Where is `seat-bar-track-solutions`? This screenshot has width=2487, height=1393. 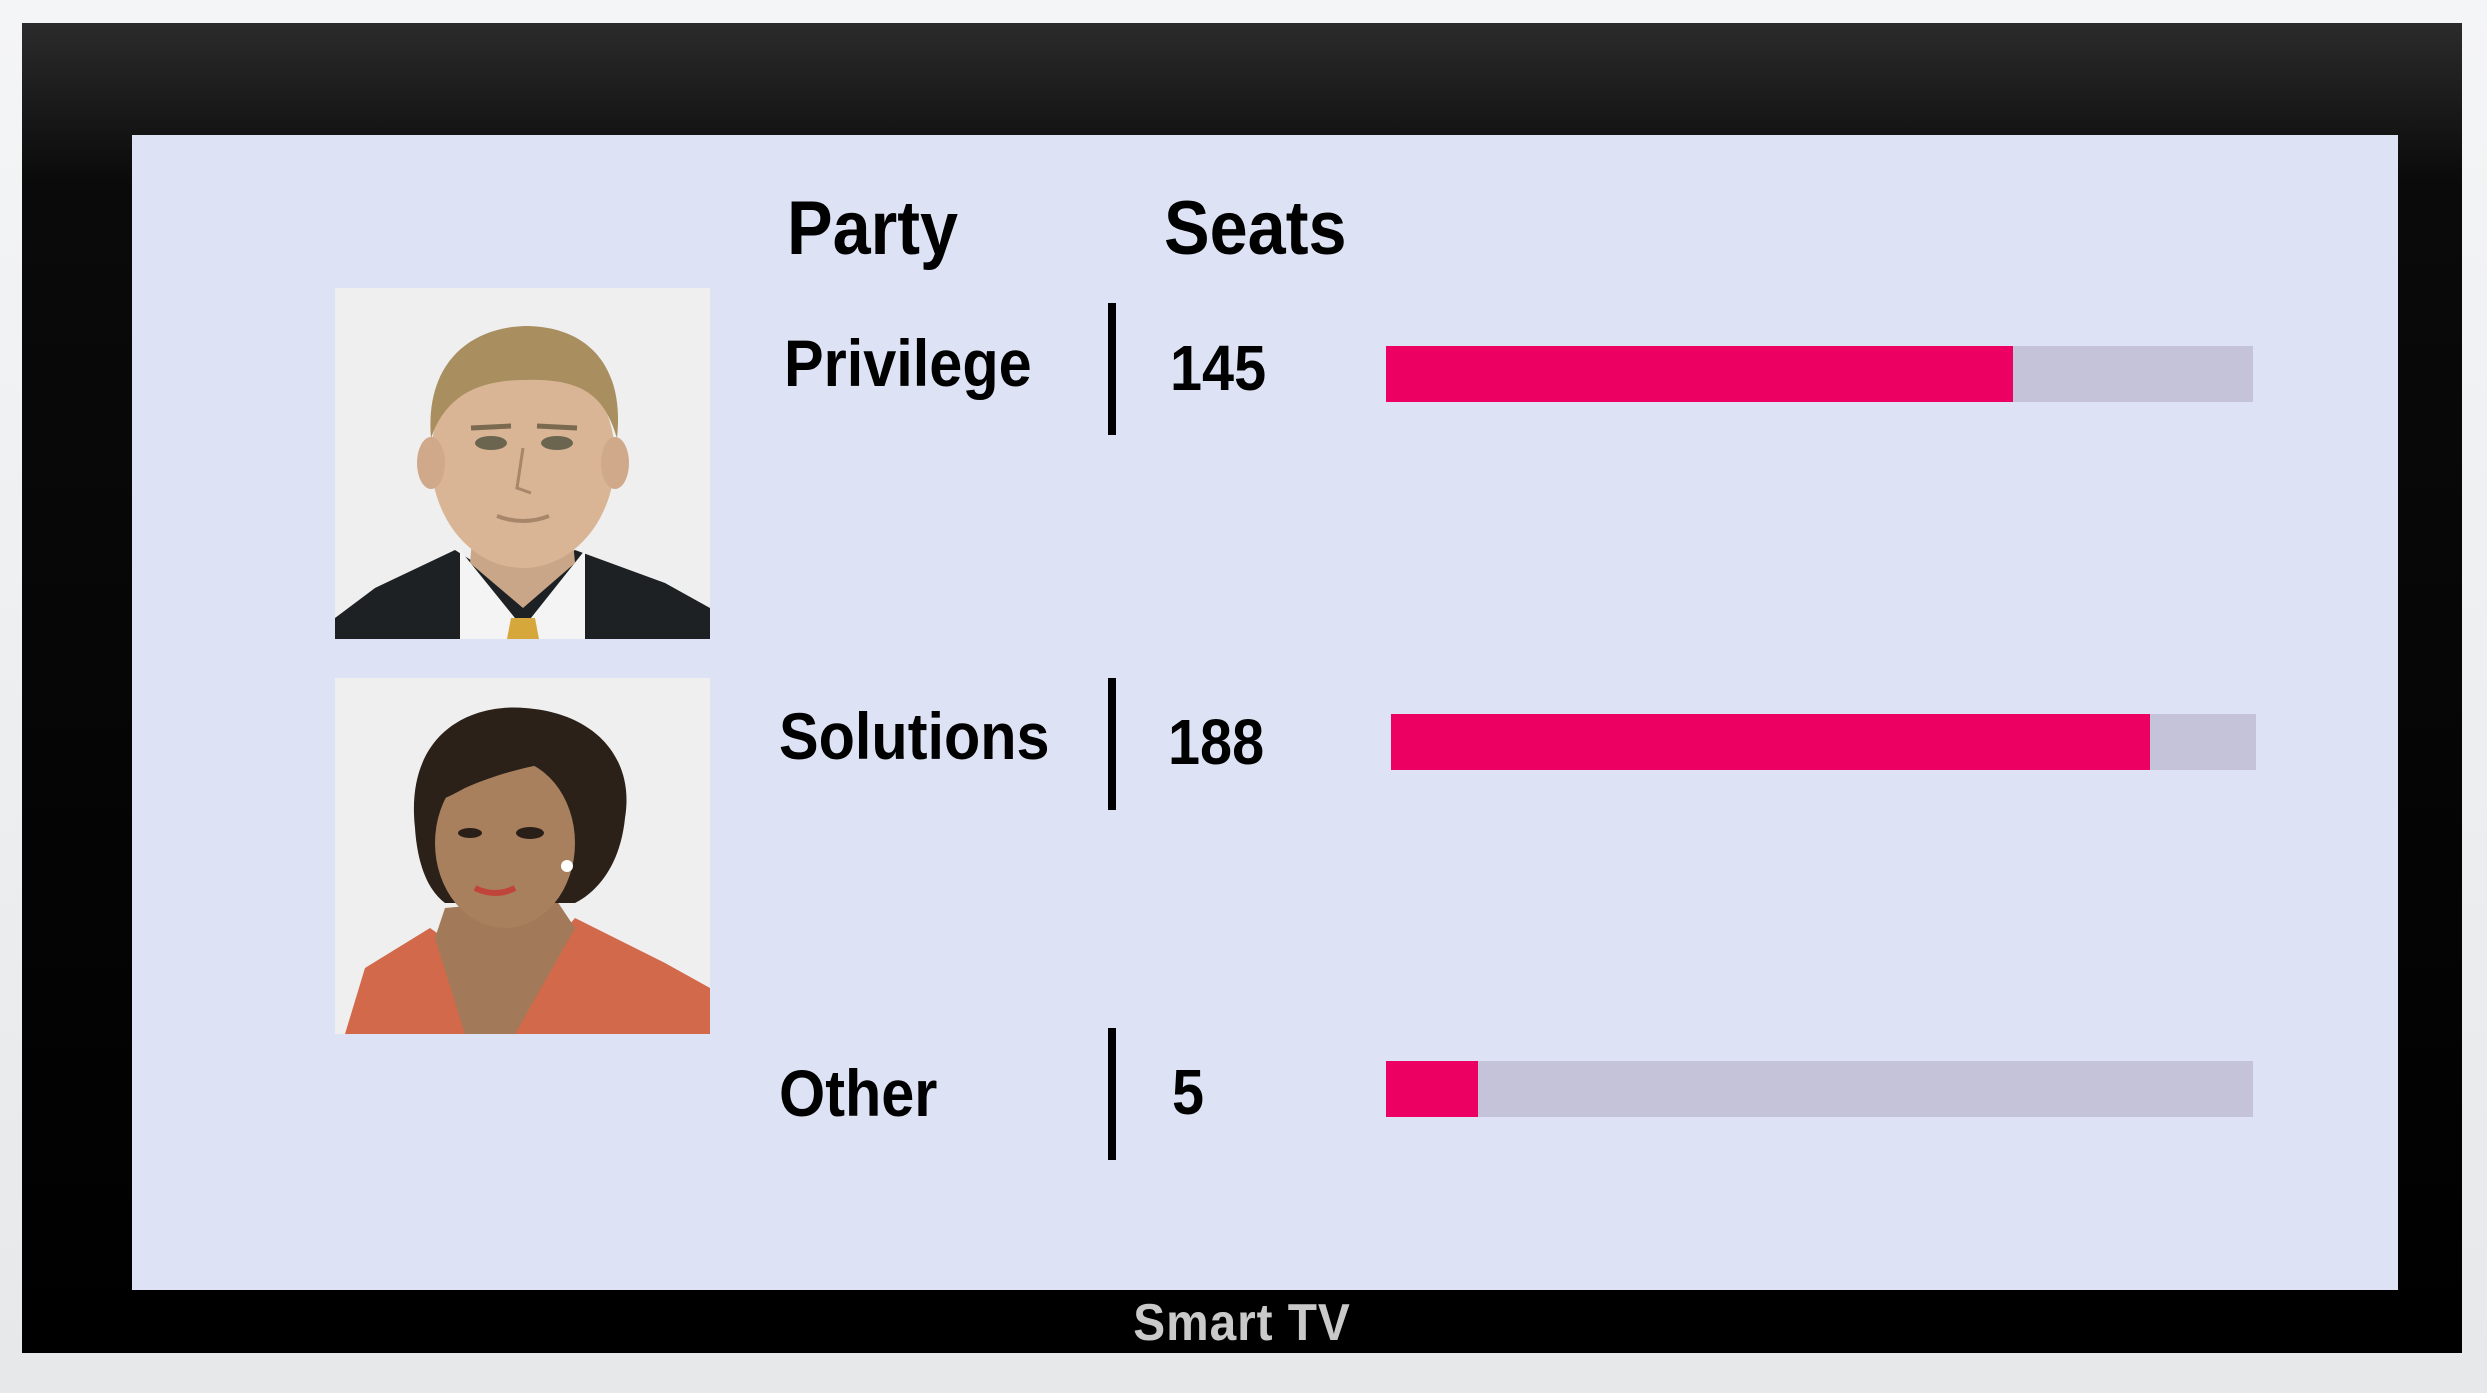 seat-bar-track-solutions is located at coordinates (1823, 742).